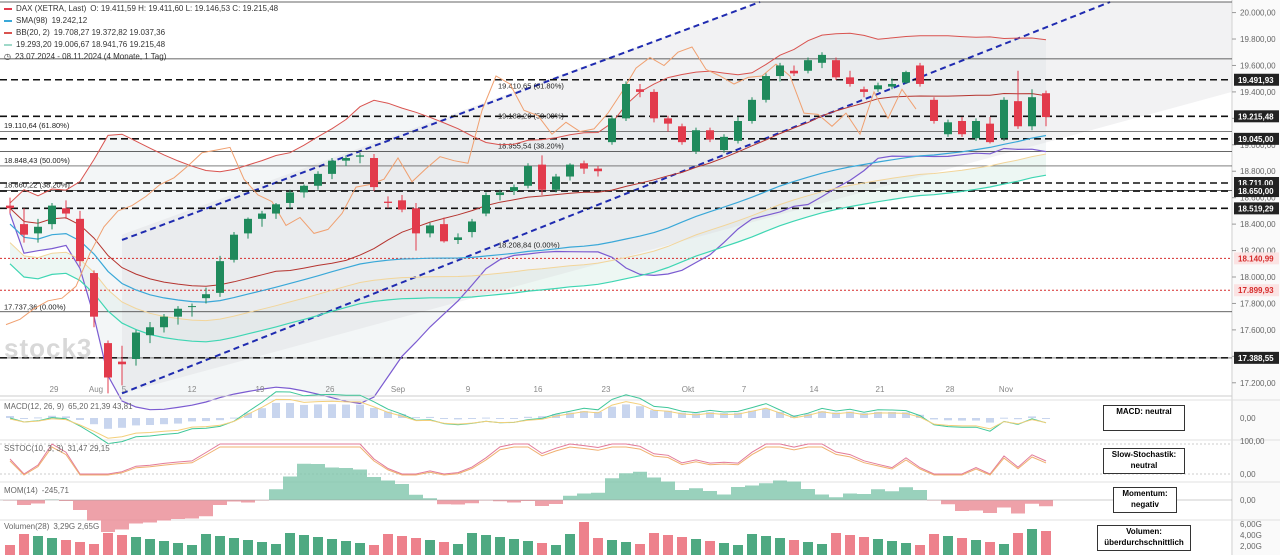 Image resolution: width=1280 pixels, height=555 pixels. Describe the element at coordinates (1006, 389) in the screenshot. I see `x-tick-label: Nov` at that location.